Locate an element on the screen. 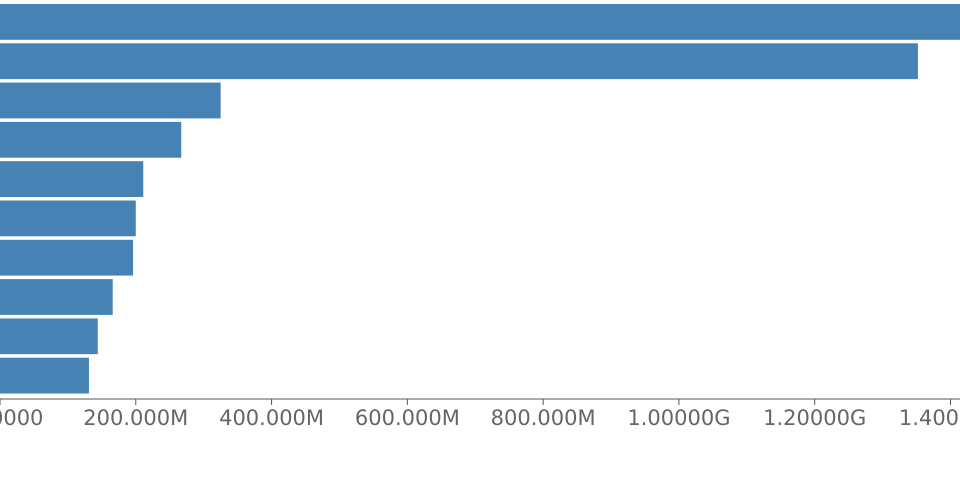 The width and height of the screenshot is (960, 500). x-tick-label: 600.000M is located at coordinates (407, 418).